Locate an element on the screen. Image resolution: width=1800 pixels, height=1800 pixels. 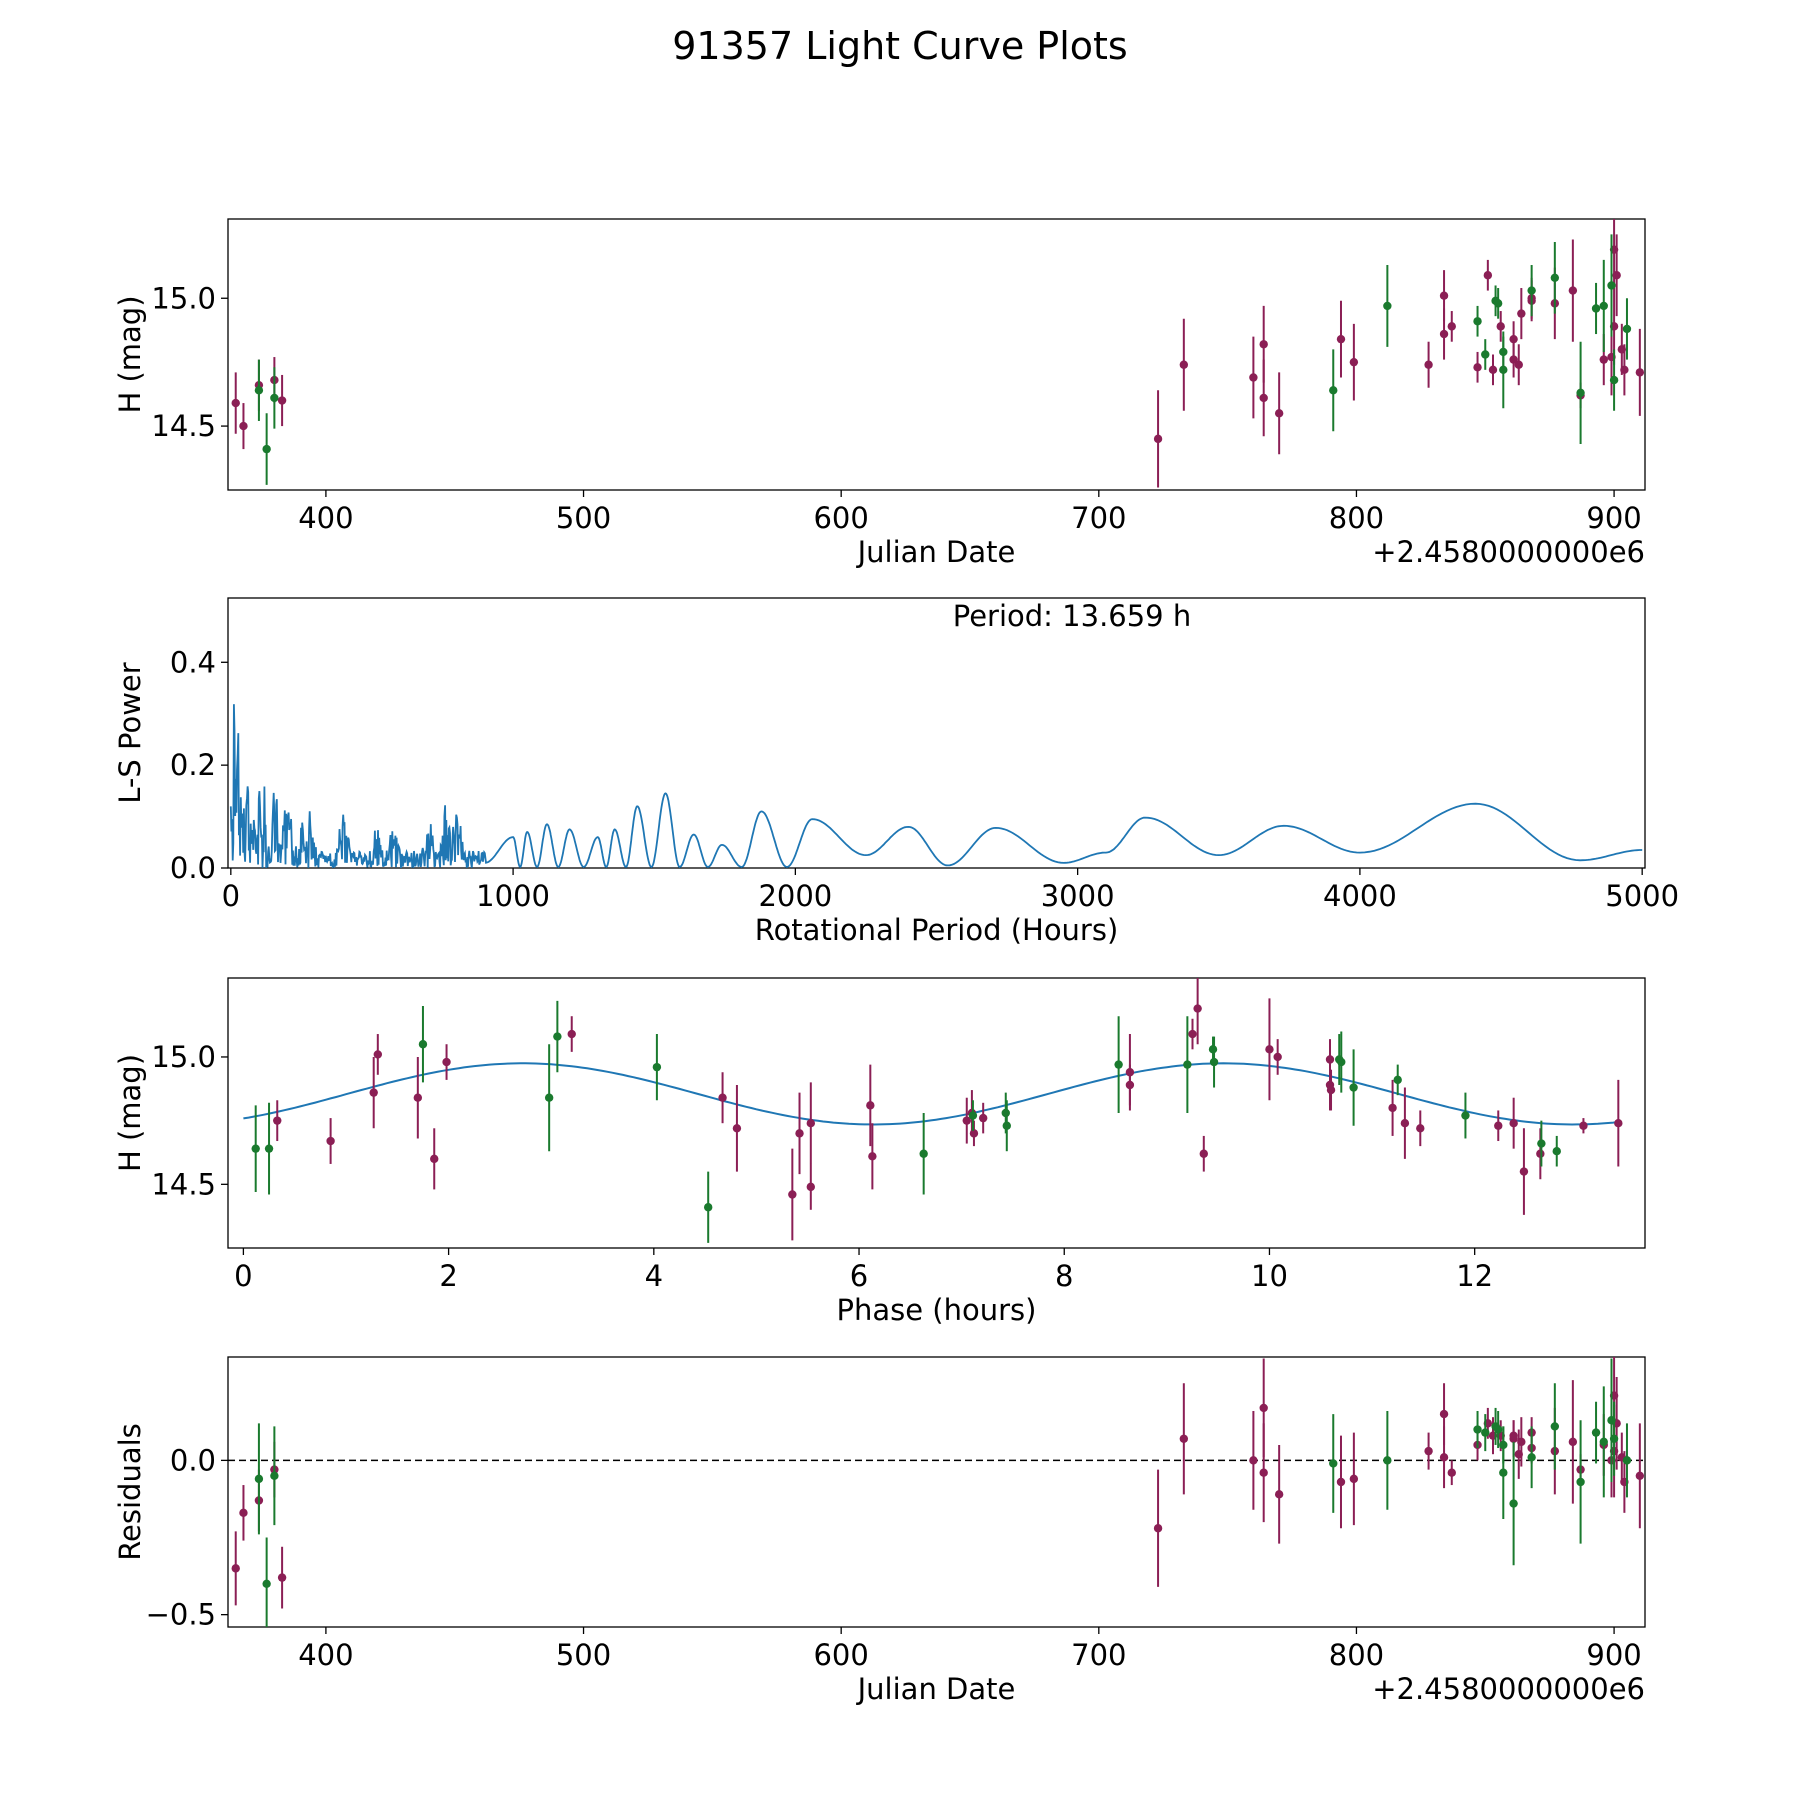
residuals-ytick-label: 0.0 is located at coordinates (193, 1460).